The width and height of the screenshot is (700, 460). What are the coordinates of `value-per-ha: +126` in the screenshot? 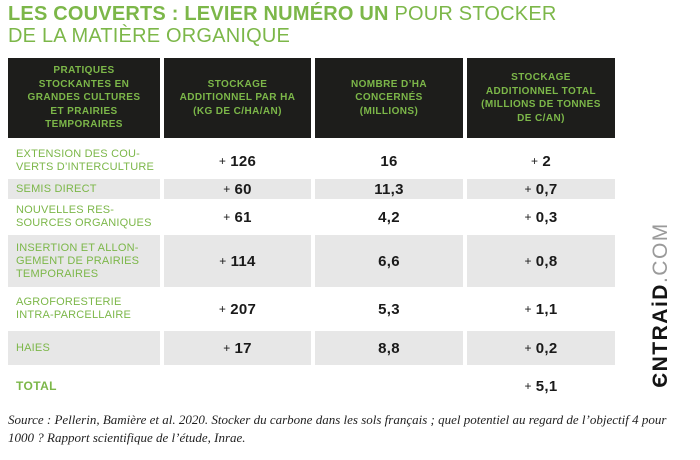 It's located at (237, 161).